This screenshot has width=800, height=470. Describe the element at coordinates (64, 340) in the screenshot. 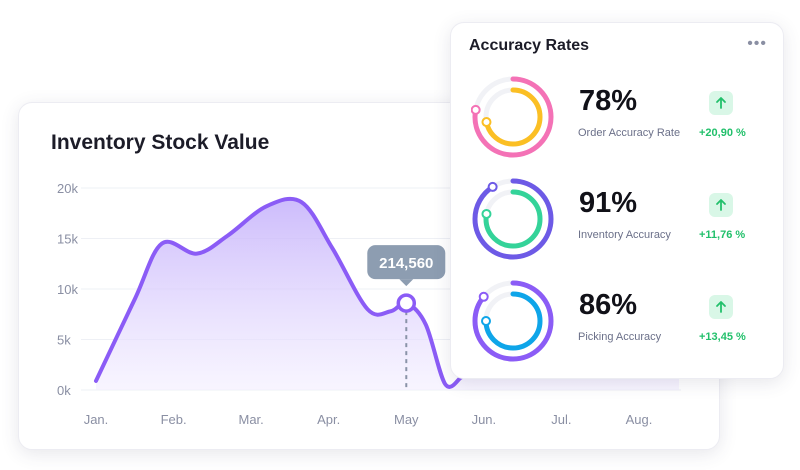

I see `y-tick-label: 5k` at that location.